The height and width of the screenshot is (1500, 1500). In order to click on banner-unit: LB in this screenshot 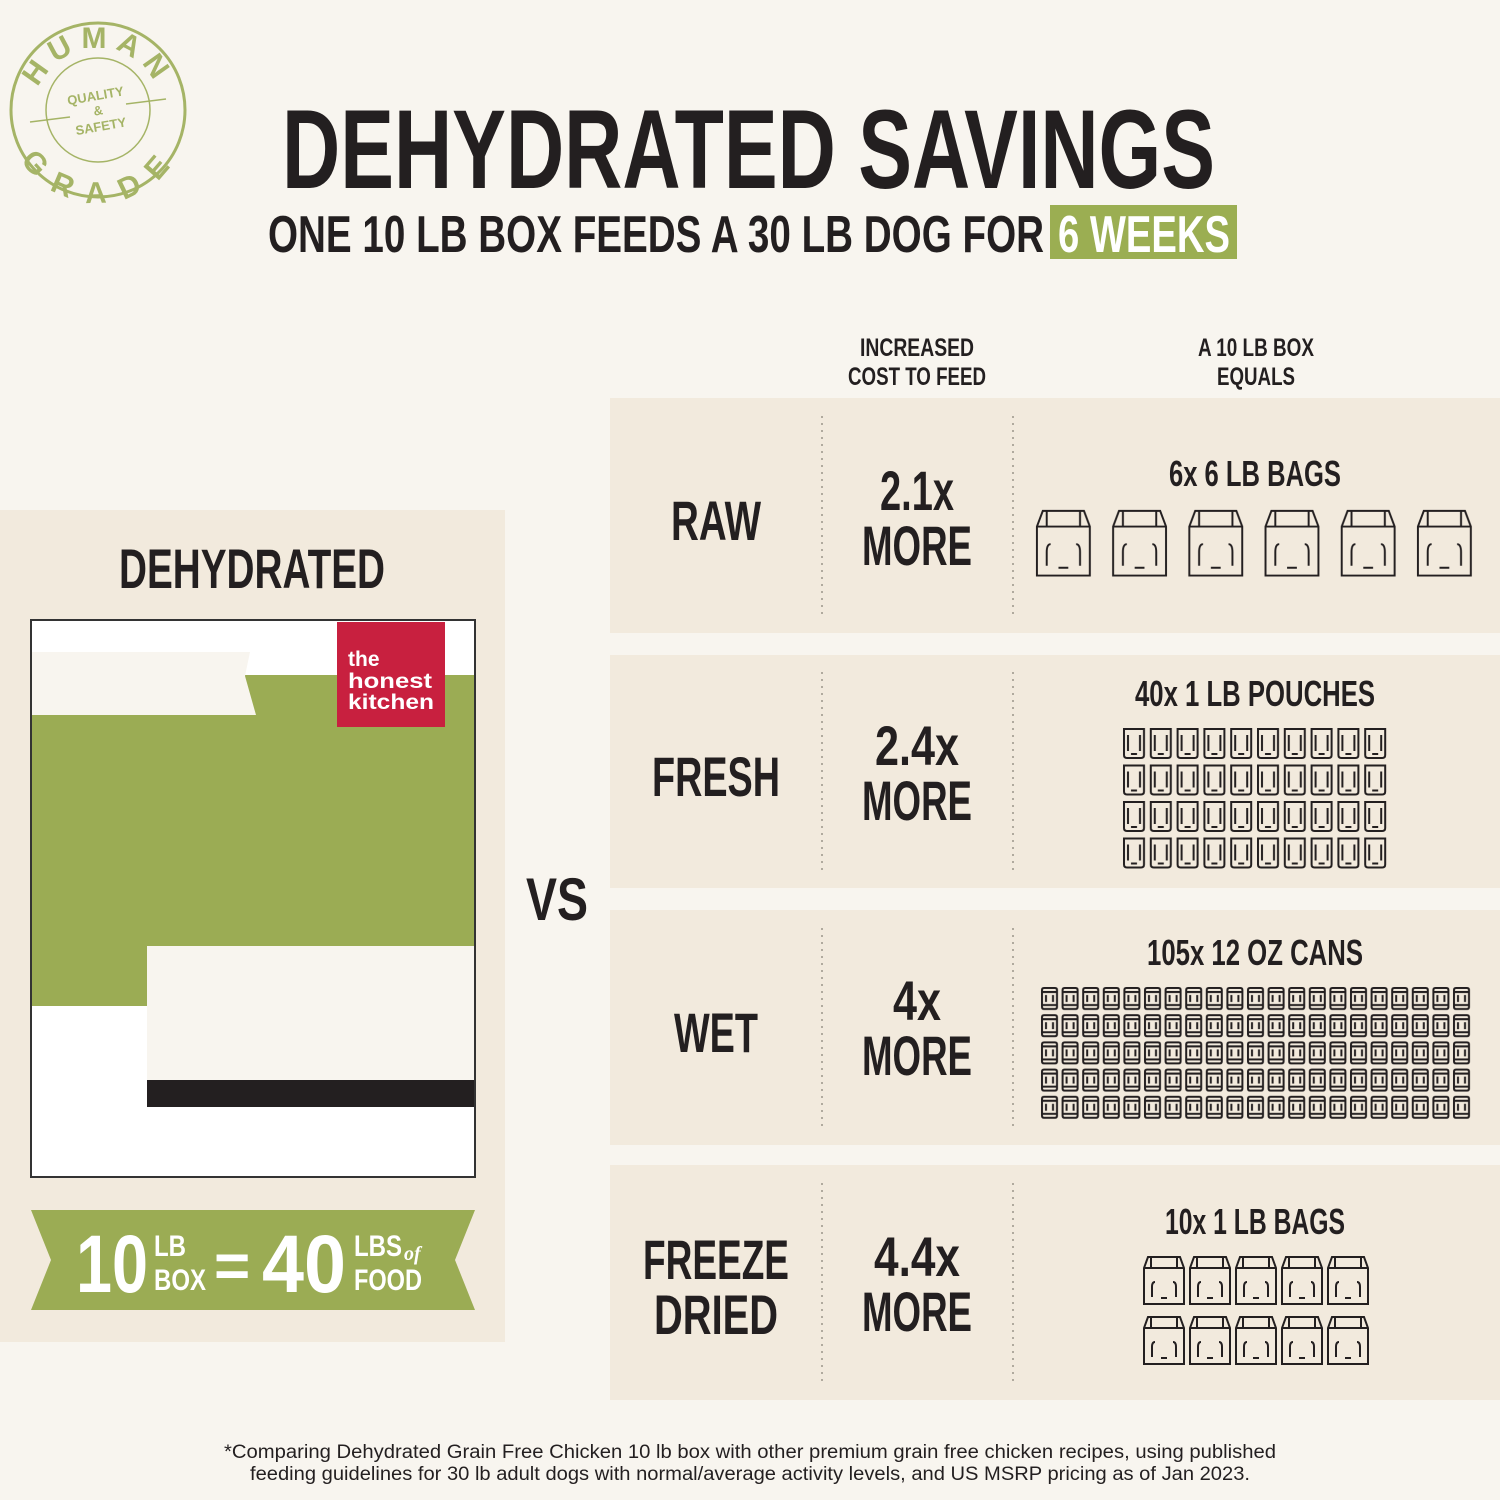, I will do `click(170, 1246)`.